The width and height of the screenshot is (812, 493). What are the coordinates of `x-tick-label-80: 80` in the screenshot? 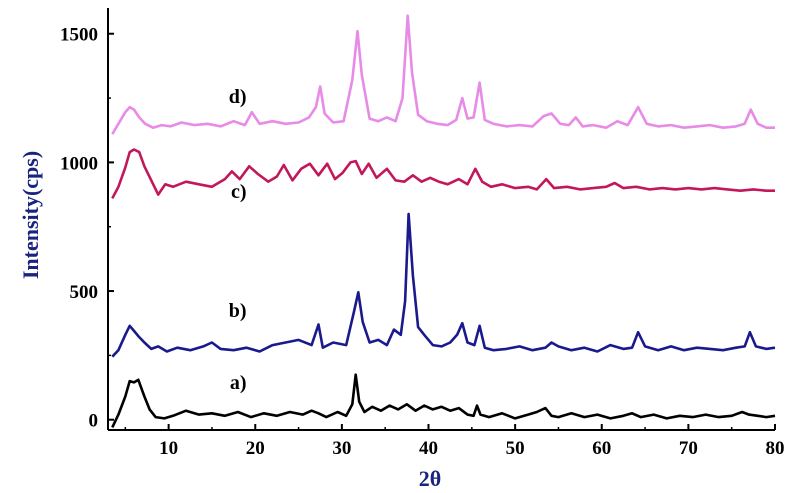 It's located at (775, 448).